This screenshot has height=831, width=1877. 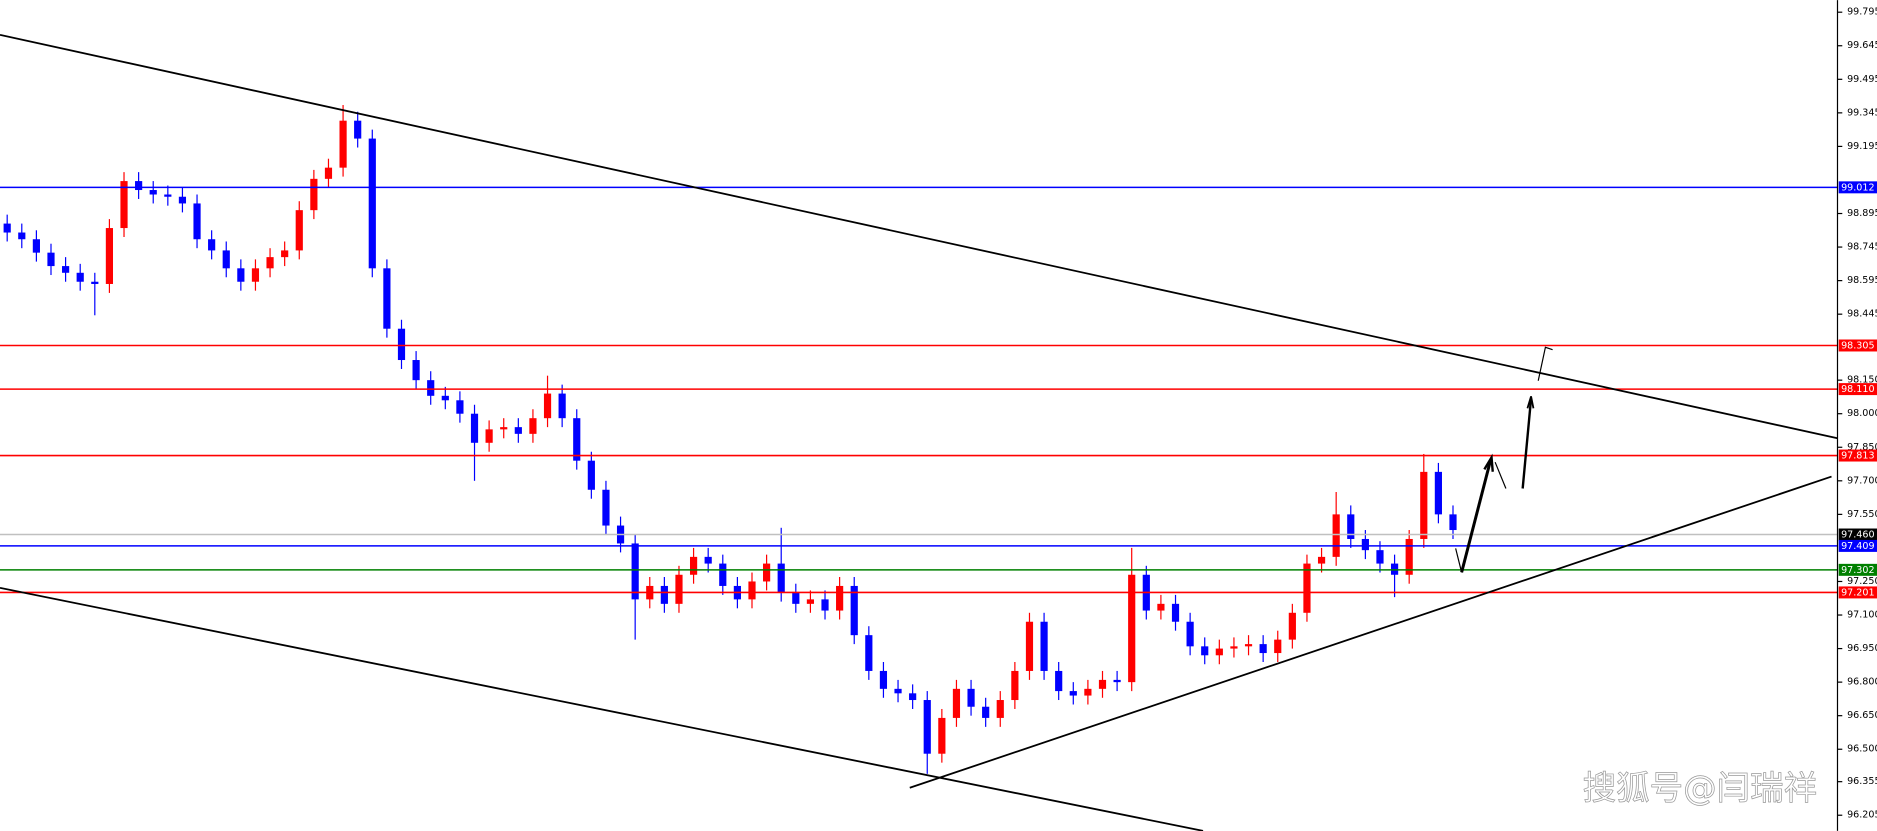 What do you see at coordinates (1862, 213) in the screenshot?
I see `y-tick-label: 98.895` at bounding box center [1862, 213].